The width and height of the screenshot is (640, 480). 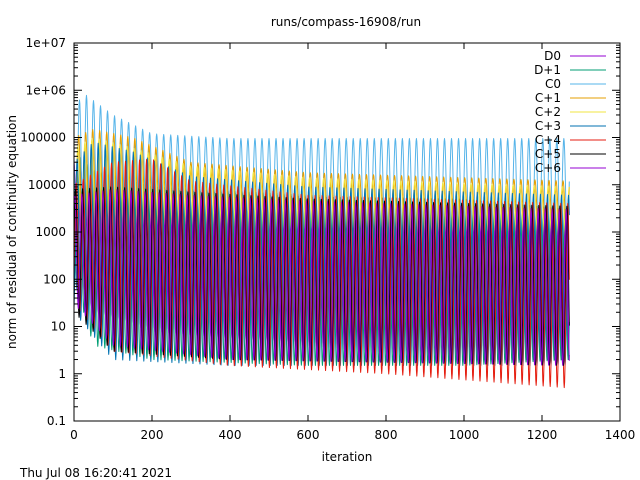 I want to click on y-tick-label: 100000, so click(x=43, y=138).